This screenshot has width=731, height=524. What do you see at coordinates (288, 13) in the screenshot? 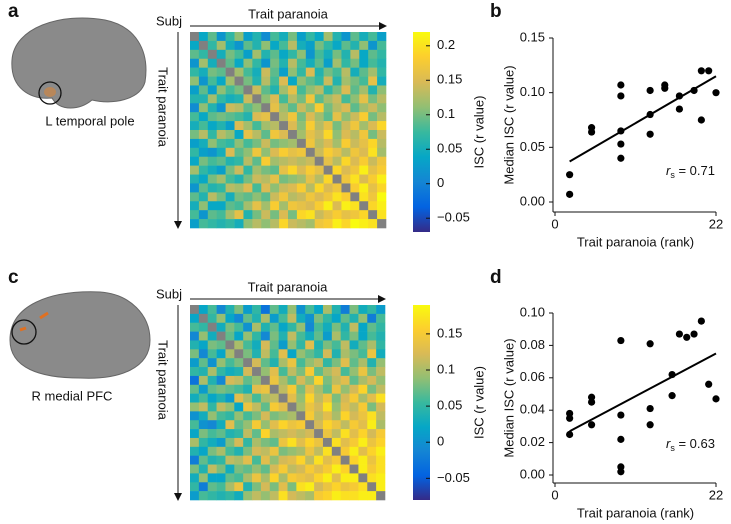
I see `x-axis-label: Trait paranoia` at bounding box center [288, 13].